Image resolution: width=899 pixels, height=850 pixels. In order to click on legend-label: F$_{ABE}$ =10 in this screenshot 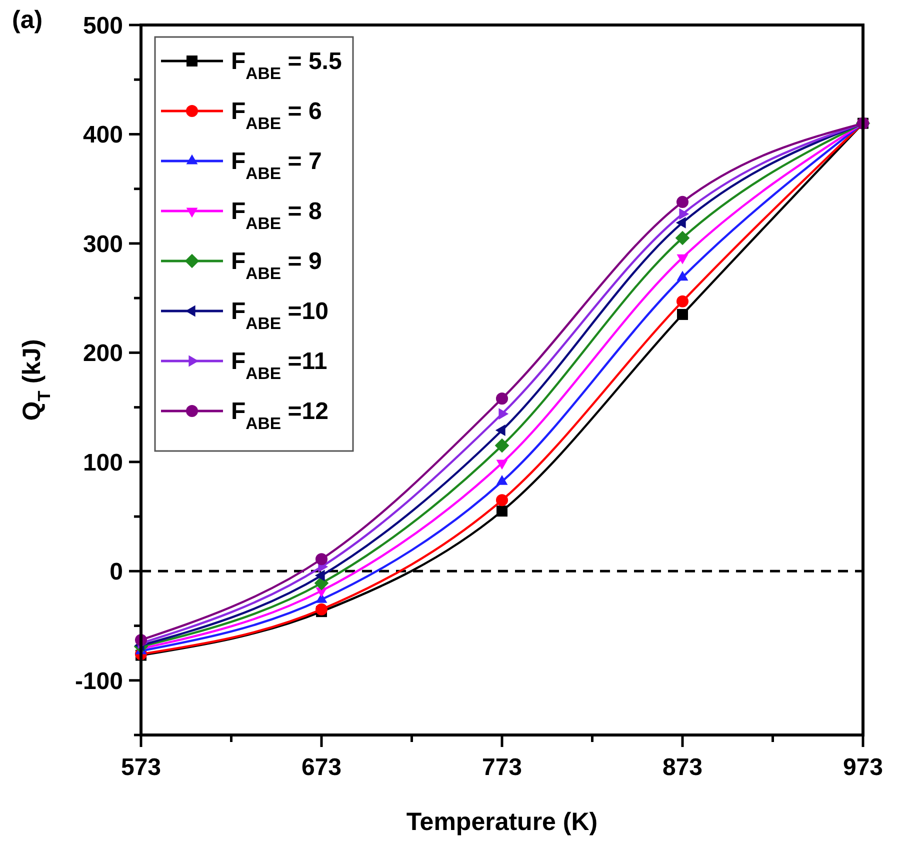, I will do `click(279, 315)`.